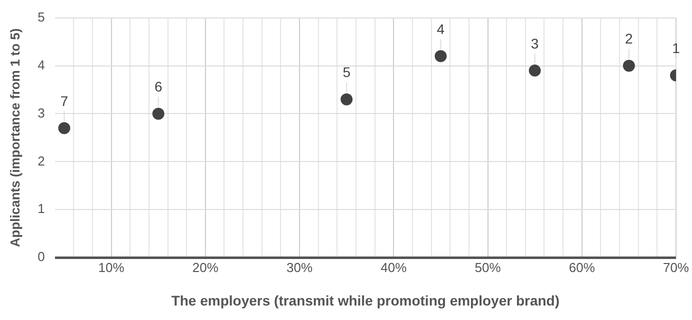 Image resolution: width=692 pixels, height=320 pixels. What do you see at coordinates (534, 43) in the screenshot?
I see `annotation: 3` at bounding box center [534, 43].